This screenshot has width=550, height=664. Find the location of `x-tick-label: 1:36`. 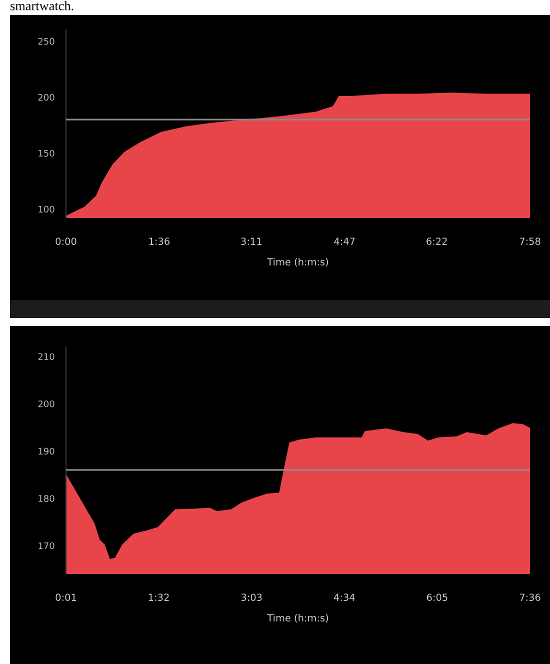

x-tick-label: 1:36 is located at coordinates (159, 241).